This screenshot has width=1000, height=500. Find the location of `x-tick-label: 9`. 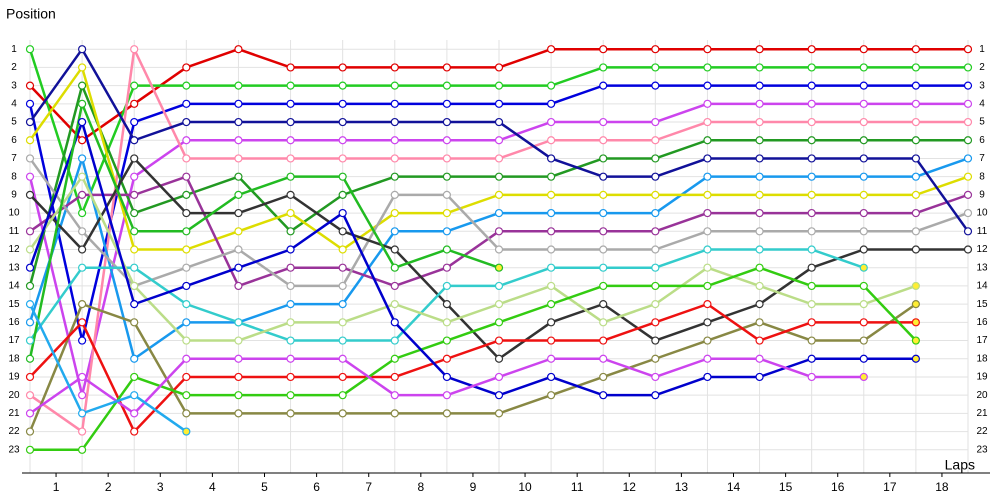

x-tick-label: 9 is located at coordinates (473, 487).